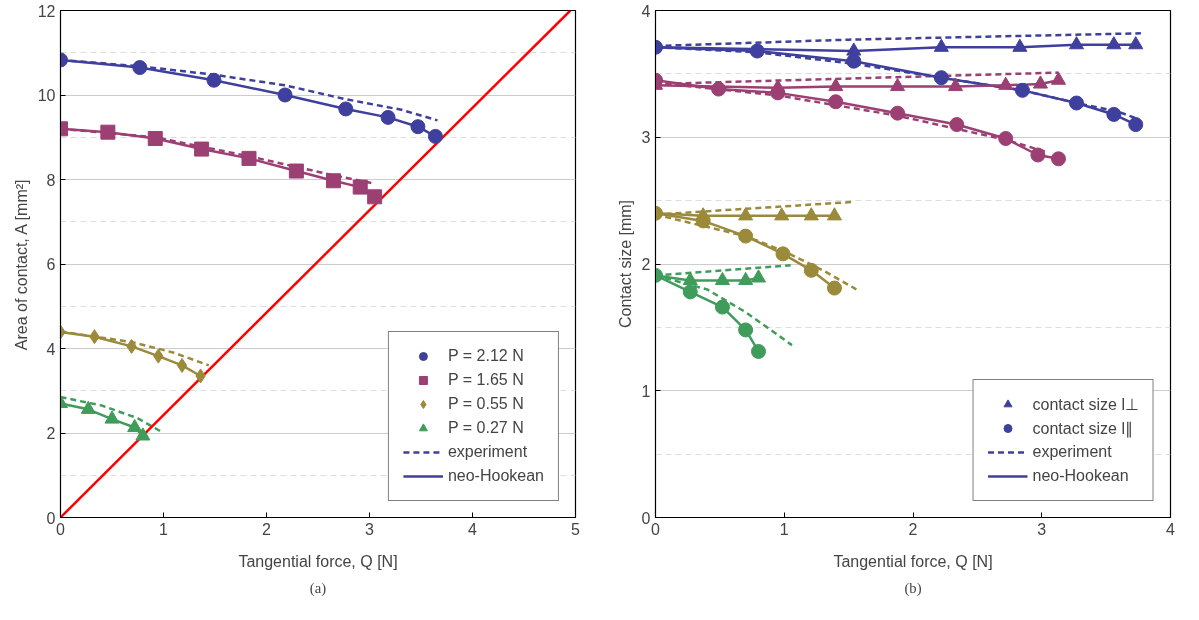 Image resolution: width=1199 pixels, height=620 pixels. What do you see at coordinates (913, 588) in the screenshot?
I see `text: (b)` at bounding box center [913, 588].